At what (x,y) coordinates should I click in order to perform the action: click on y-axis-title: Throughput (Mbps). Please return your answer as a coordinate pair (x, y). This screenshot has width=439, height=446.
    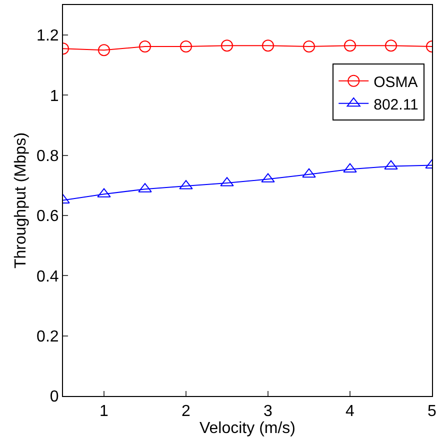
    Looking at the image, I should click on (21, 200).